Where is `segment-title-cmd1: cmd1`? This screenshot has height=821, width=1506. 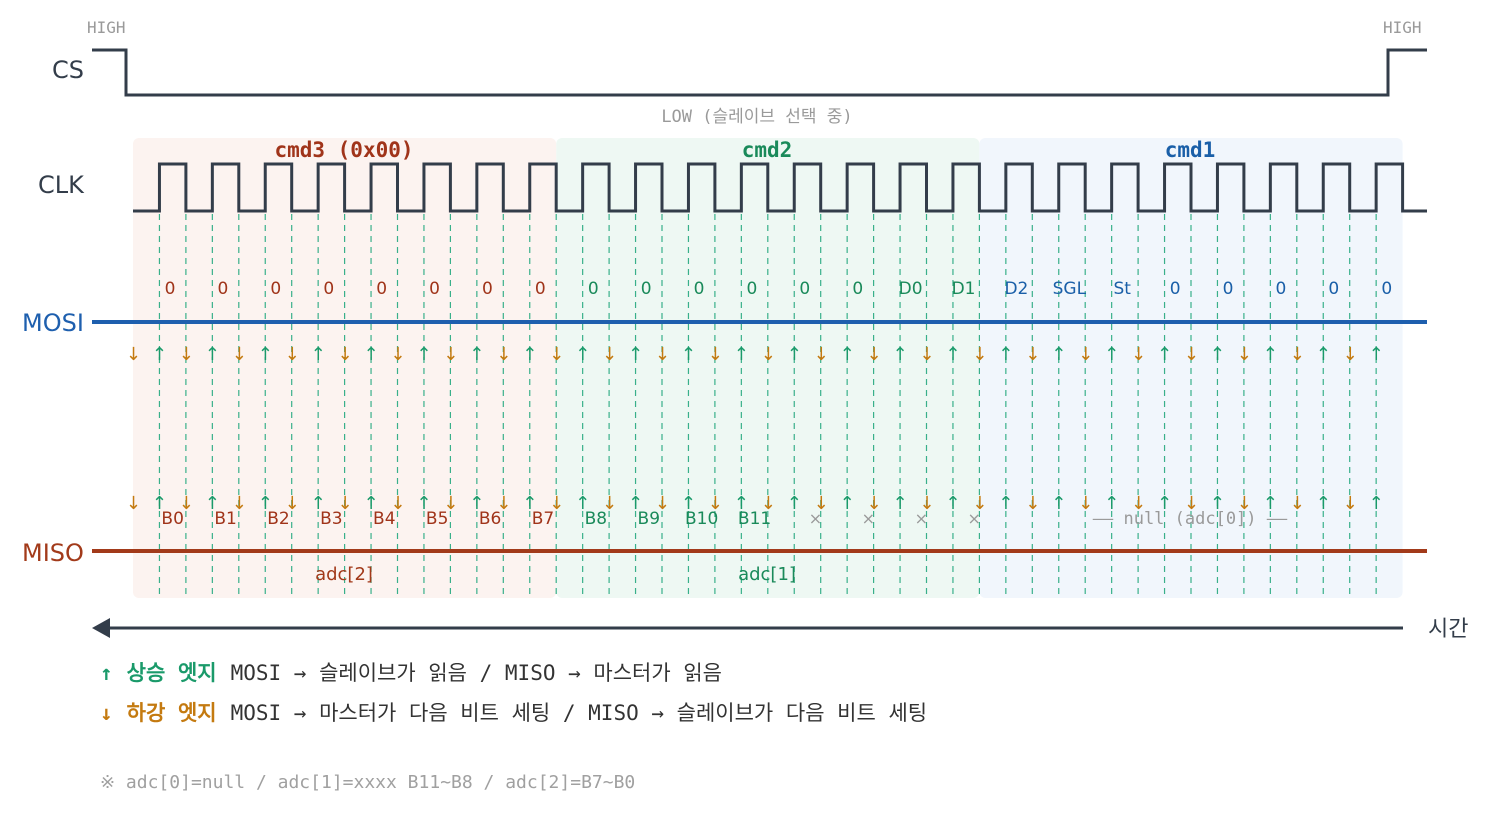
segment-title-cmd1: cmd1 is located at coordinates (1190, 150).